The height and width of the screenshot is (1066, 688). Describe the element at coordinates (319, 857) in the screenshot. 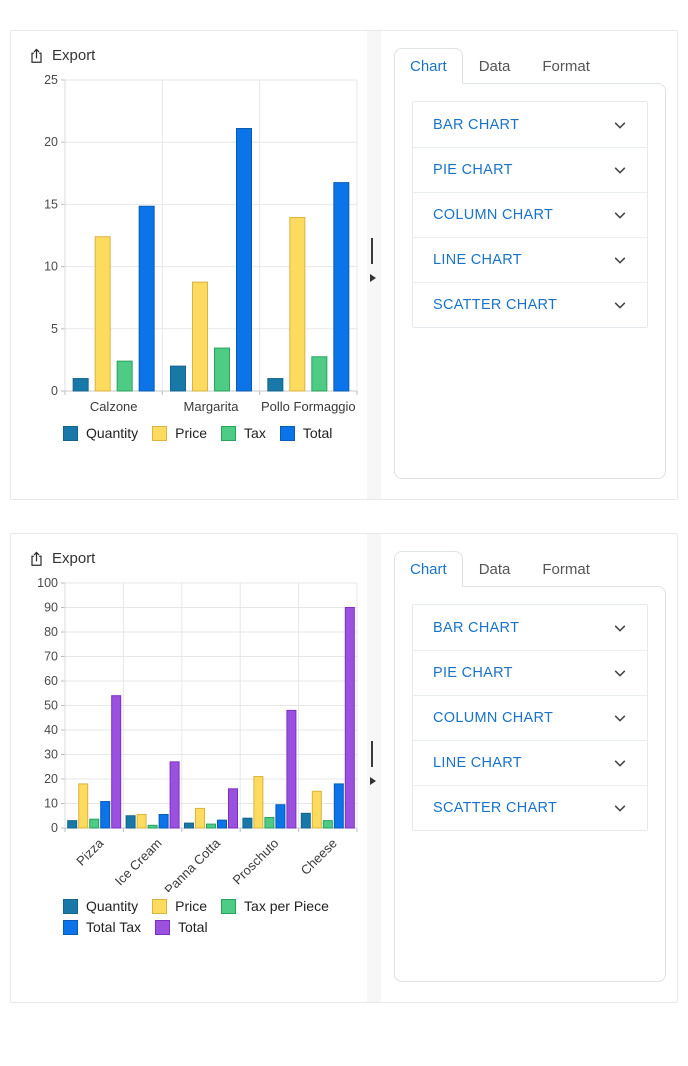

I see `svg-text: Cheese` at that location.